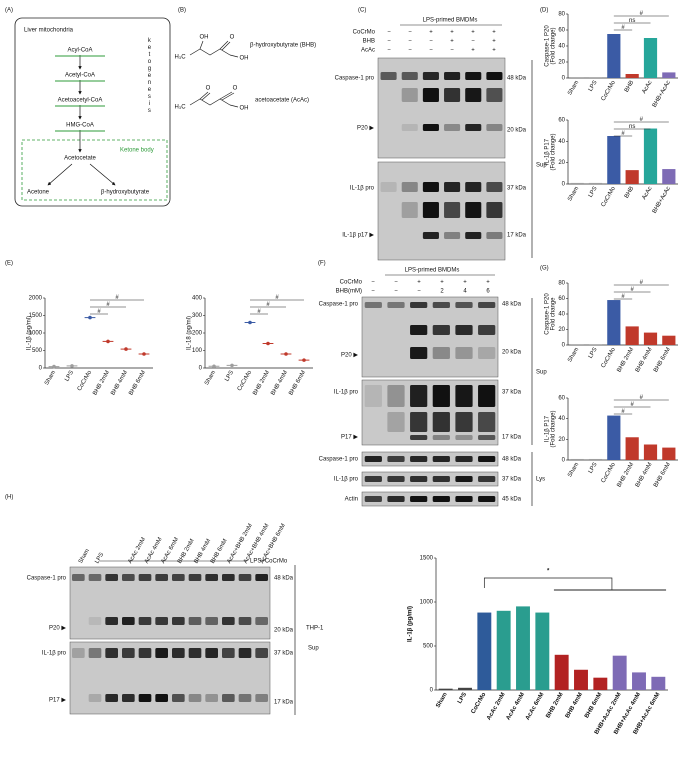 This screenshot has height=763, width=685. Describe the element at coordinates (190, 333) in the screenshot. I see `y-axis-label: IL-18 (pg/ml)` at that location.